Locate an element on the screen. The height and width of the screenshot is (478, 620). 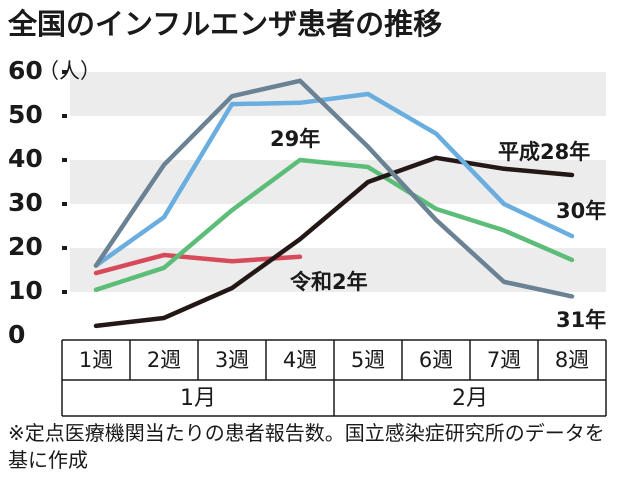
y-tick-label: 60 is located at coordinates (25, 70).